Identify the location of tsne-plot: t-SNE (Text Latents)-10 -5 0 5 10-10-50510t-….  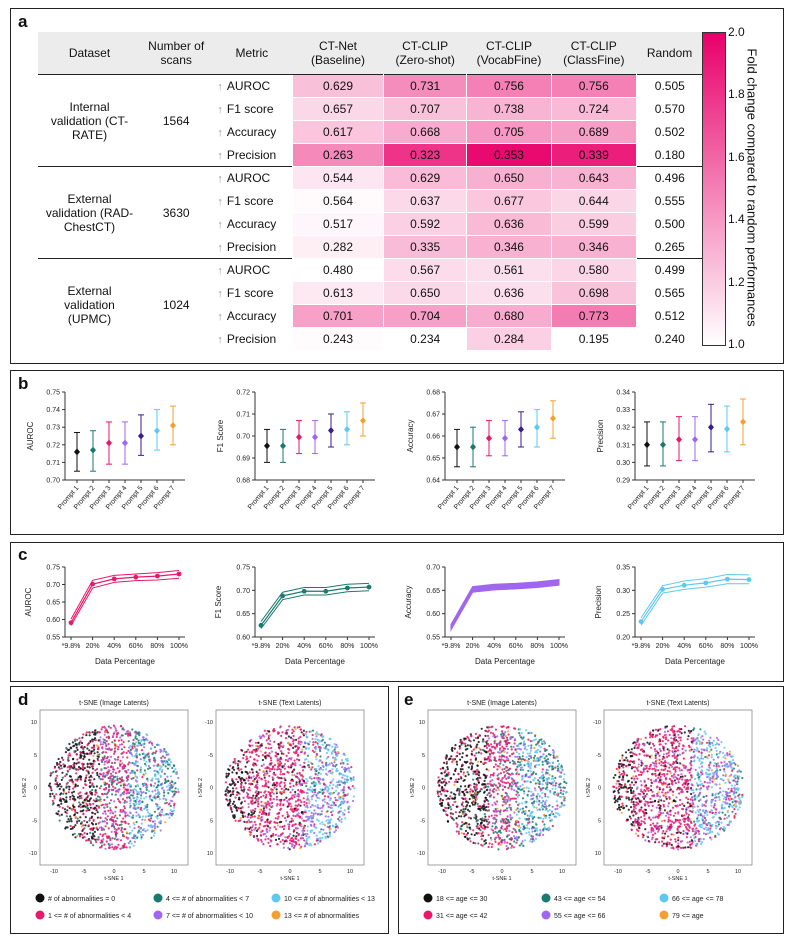
(281, 791).